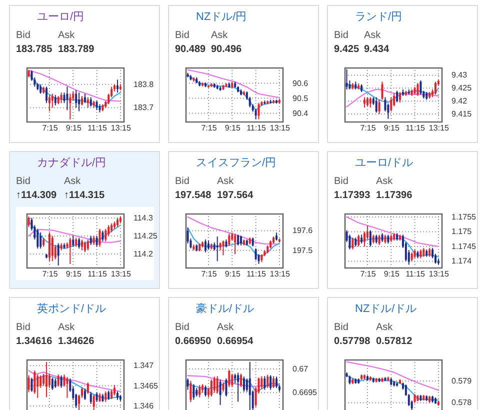 The image size is (480, 410). I want to click on chart-title: ランド/円, so click(378, 17).